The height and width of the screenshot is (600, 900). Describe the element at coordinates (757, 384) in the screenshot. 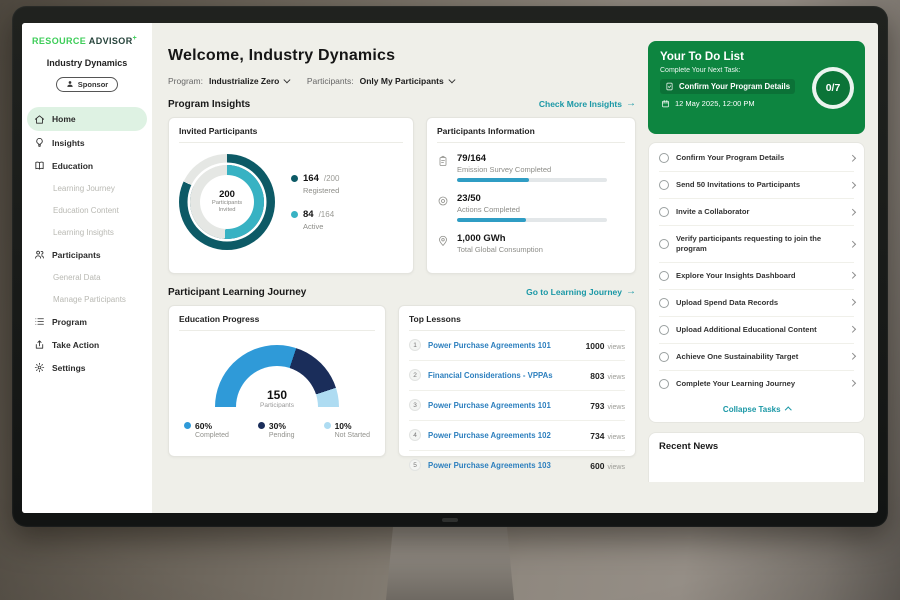

I see `task-row-complete-learning-journey: Complete Your Learning Journey` at that location.